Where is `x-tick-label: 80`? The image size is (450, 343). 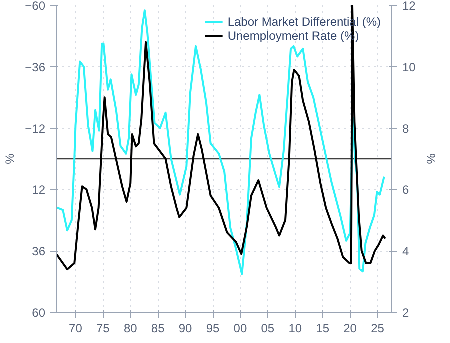
x-tick-label: 80 is located at coordinates (131, 329).